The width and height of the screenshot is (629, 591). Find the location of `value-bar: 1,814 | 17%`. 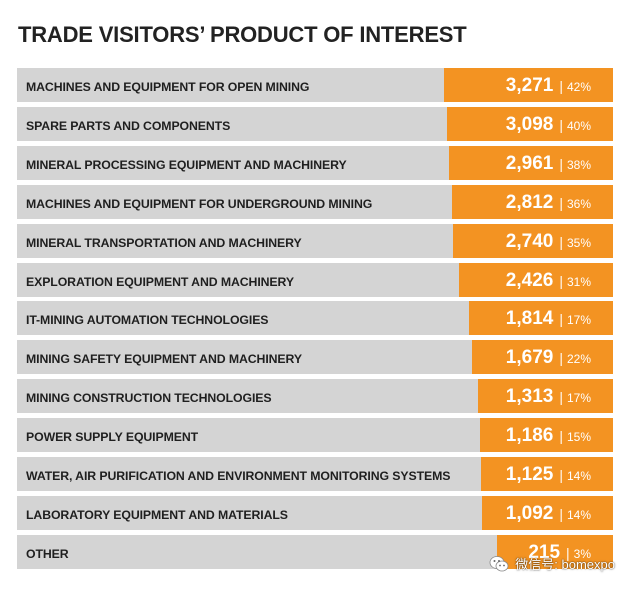

value-bar: 1,814 | 17% is located at coordinates (541, 318).